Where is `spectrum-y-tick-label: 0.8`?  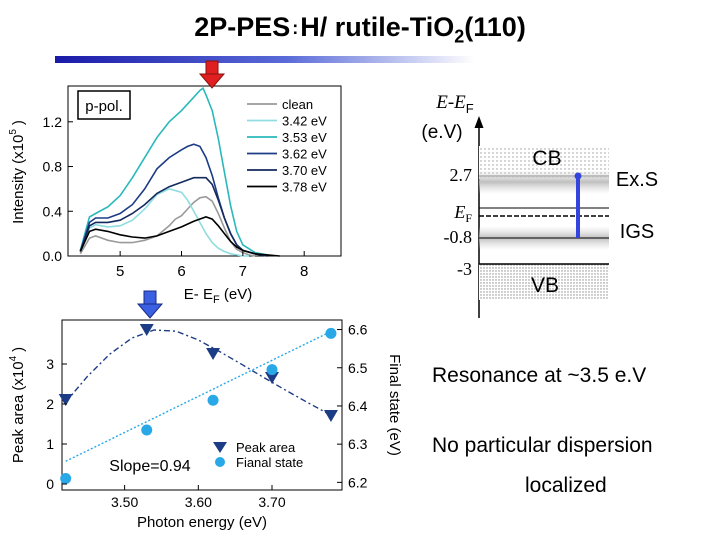
spectrum-y-tick-label: 0.8 is located at coordinates (53, 167).